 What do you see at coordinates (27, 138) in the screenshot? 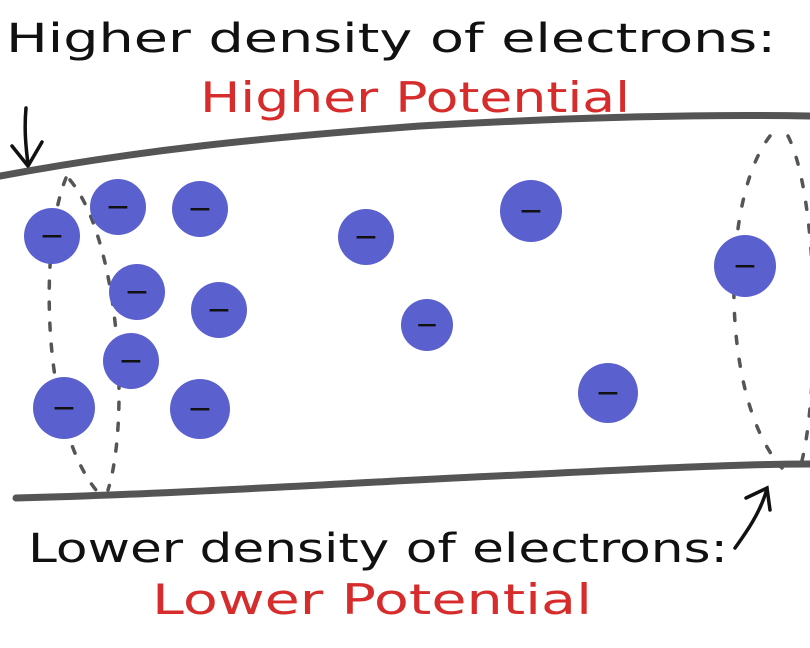
I see `down-arrow-icon` at bounding box center [27, 138].